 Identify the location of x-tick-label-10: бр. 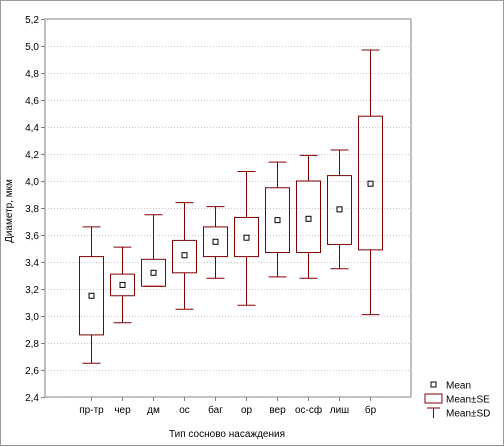
(371, 410).